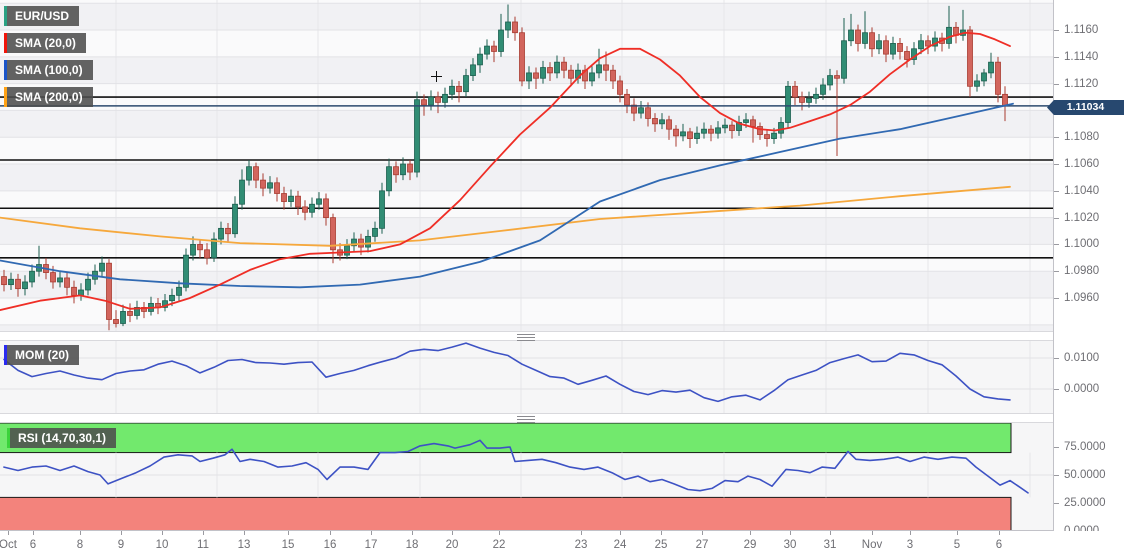 This screenshot has height=558, width=1124. Describe the element at coordinates (506, 514) in the screenshot. I see `oversold-zone` at that location.